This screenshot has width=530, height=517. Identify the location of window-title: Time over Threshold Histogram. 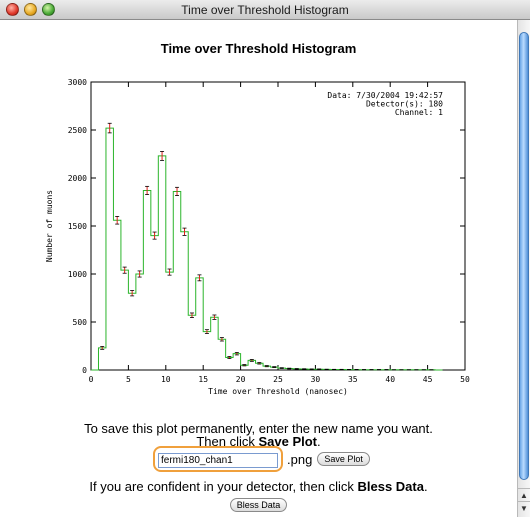
(265, 10).